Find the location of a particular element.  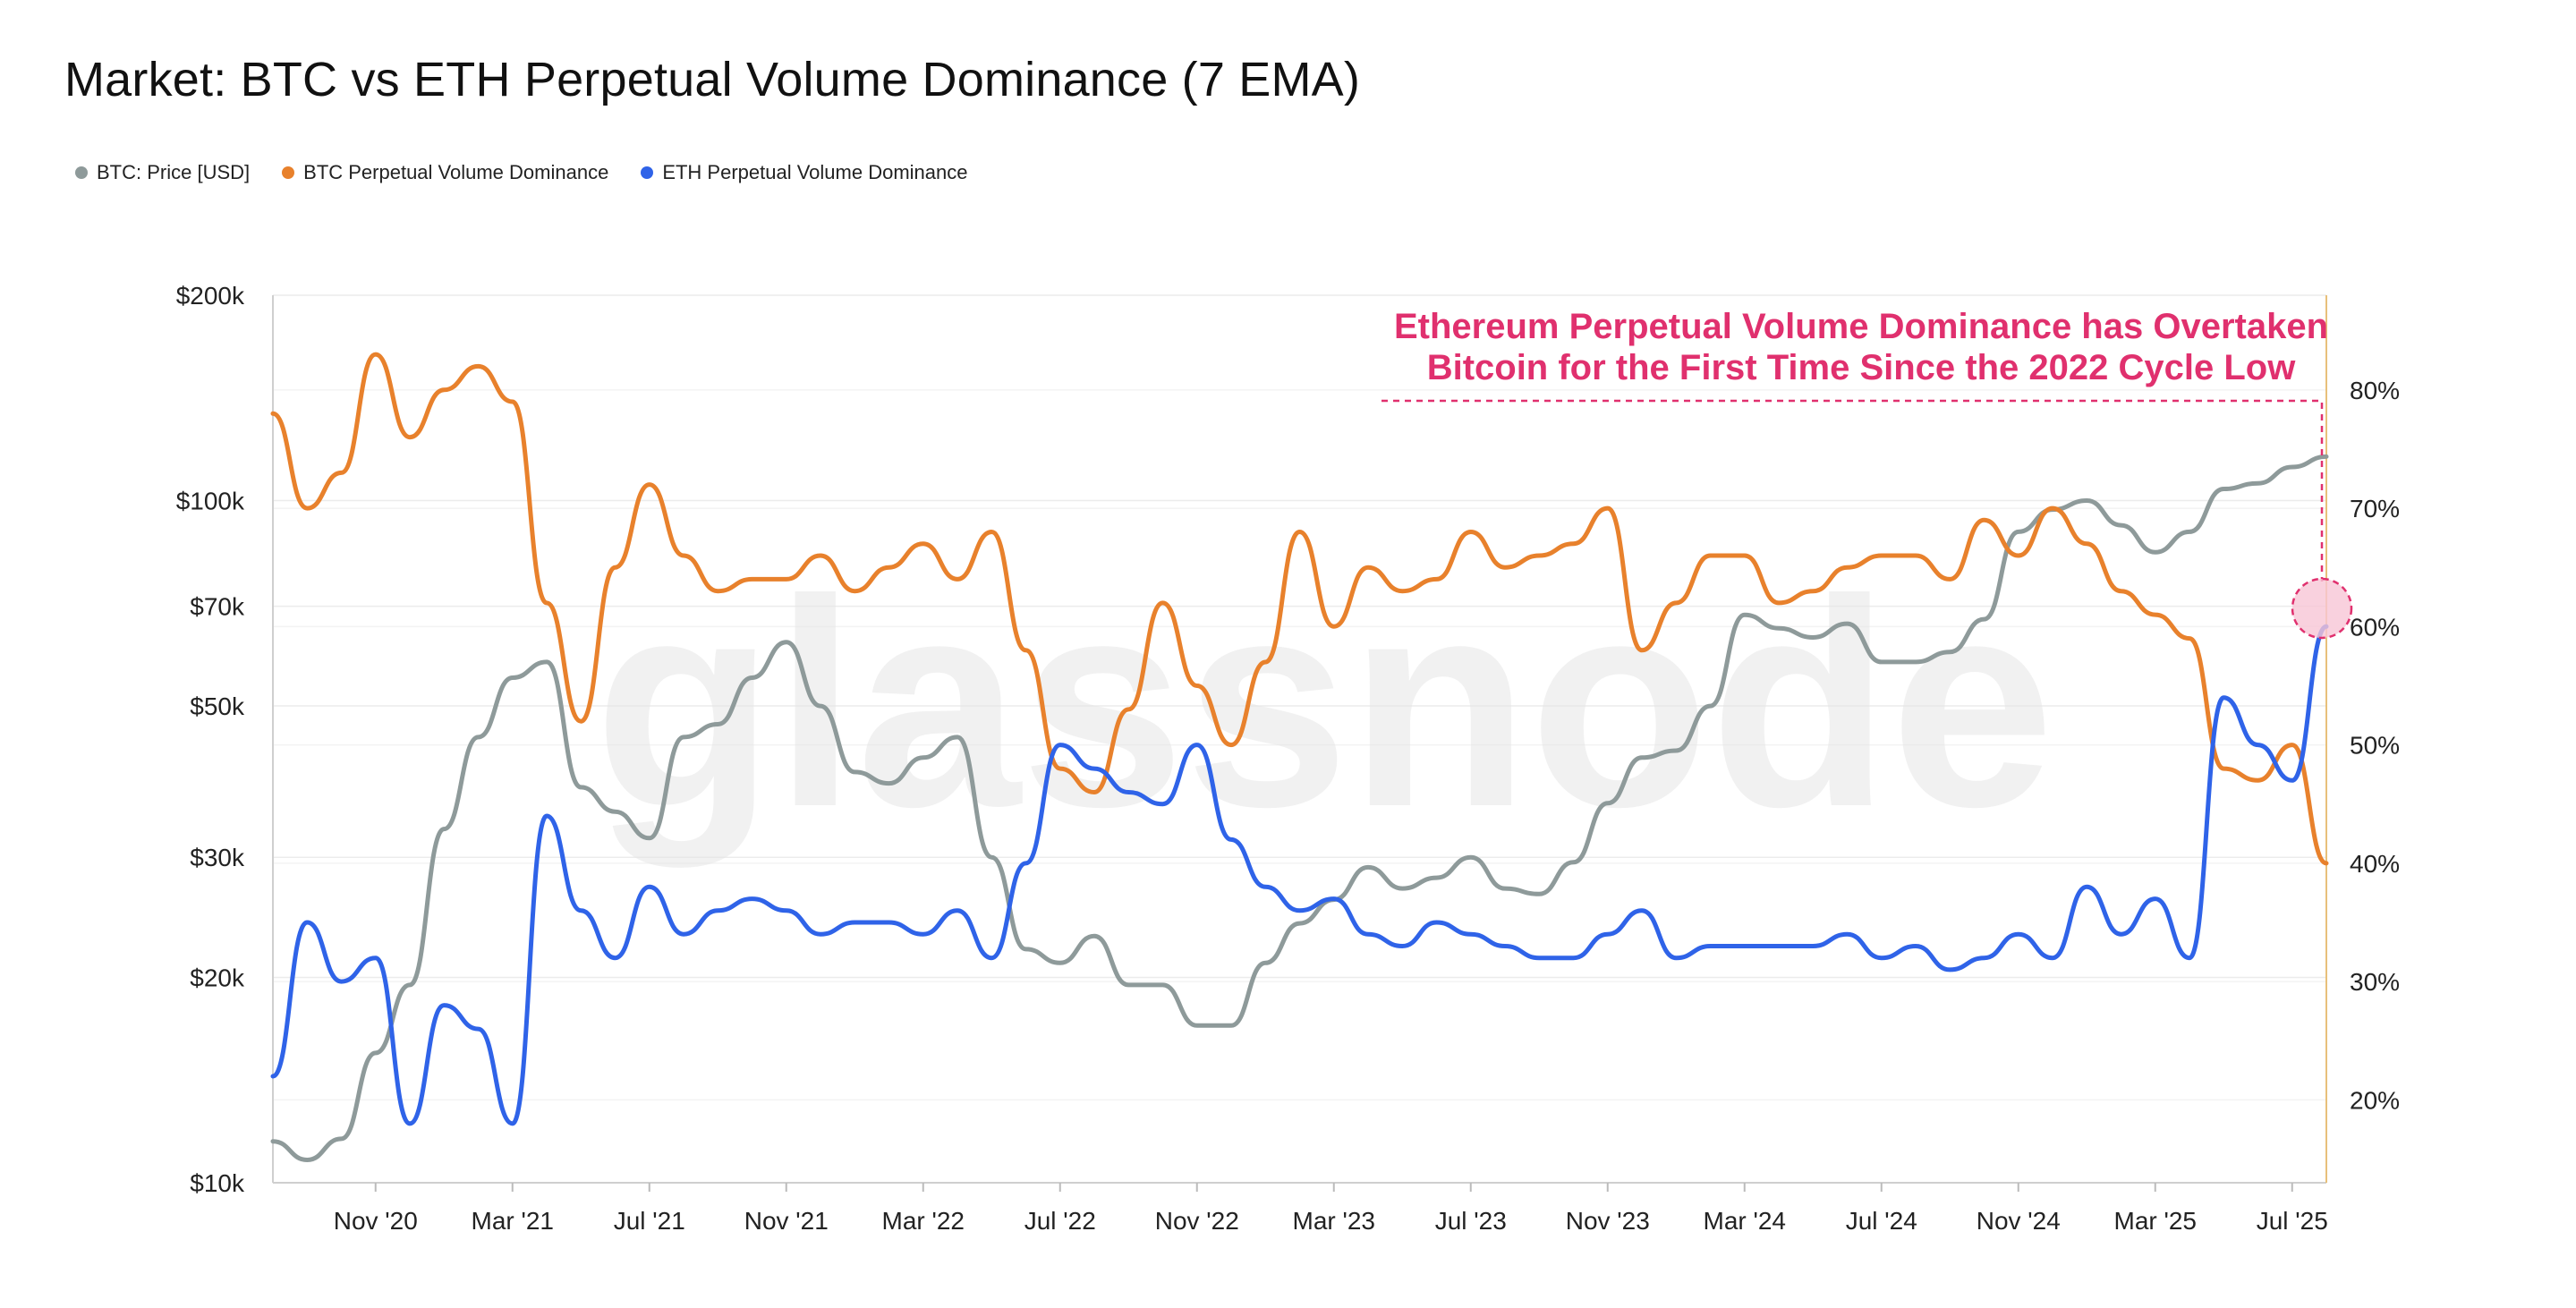

legend-item-btc-dominance: BTC Perpetual Volume Dominance is located at coordinates (445, 173).